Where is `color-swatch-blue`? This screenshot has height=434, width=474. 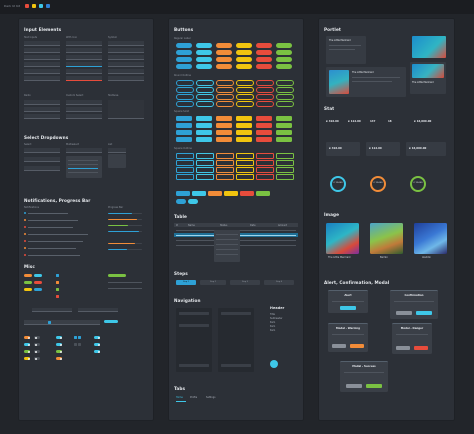
color-swatch-blue is located at coordinates (48, 6).